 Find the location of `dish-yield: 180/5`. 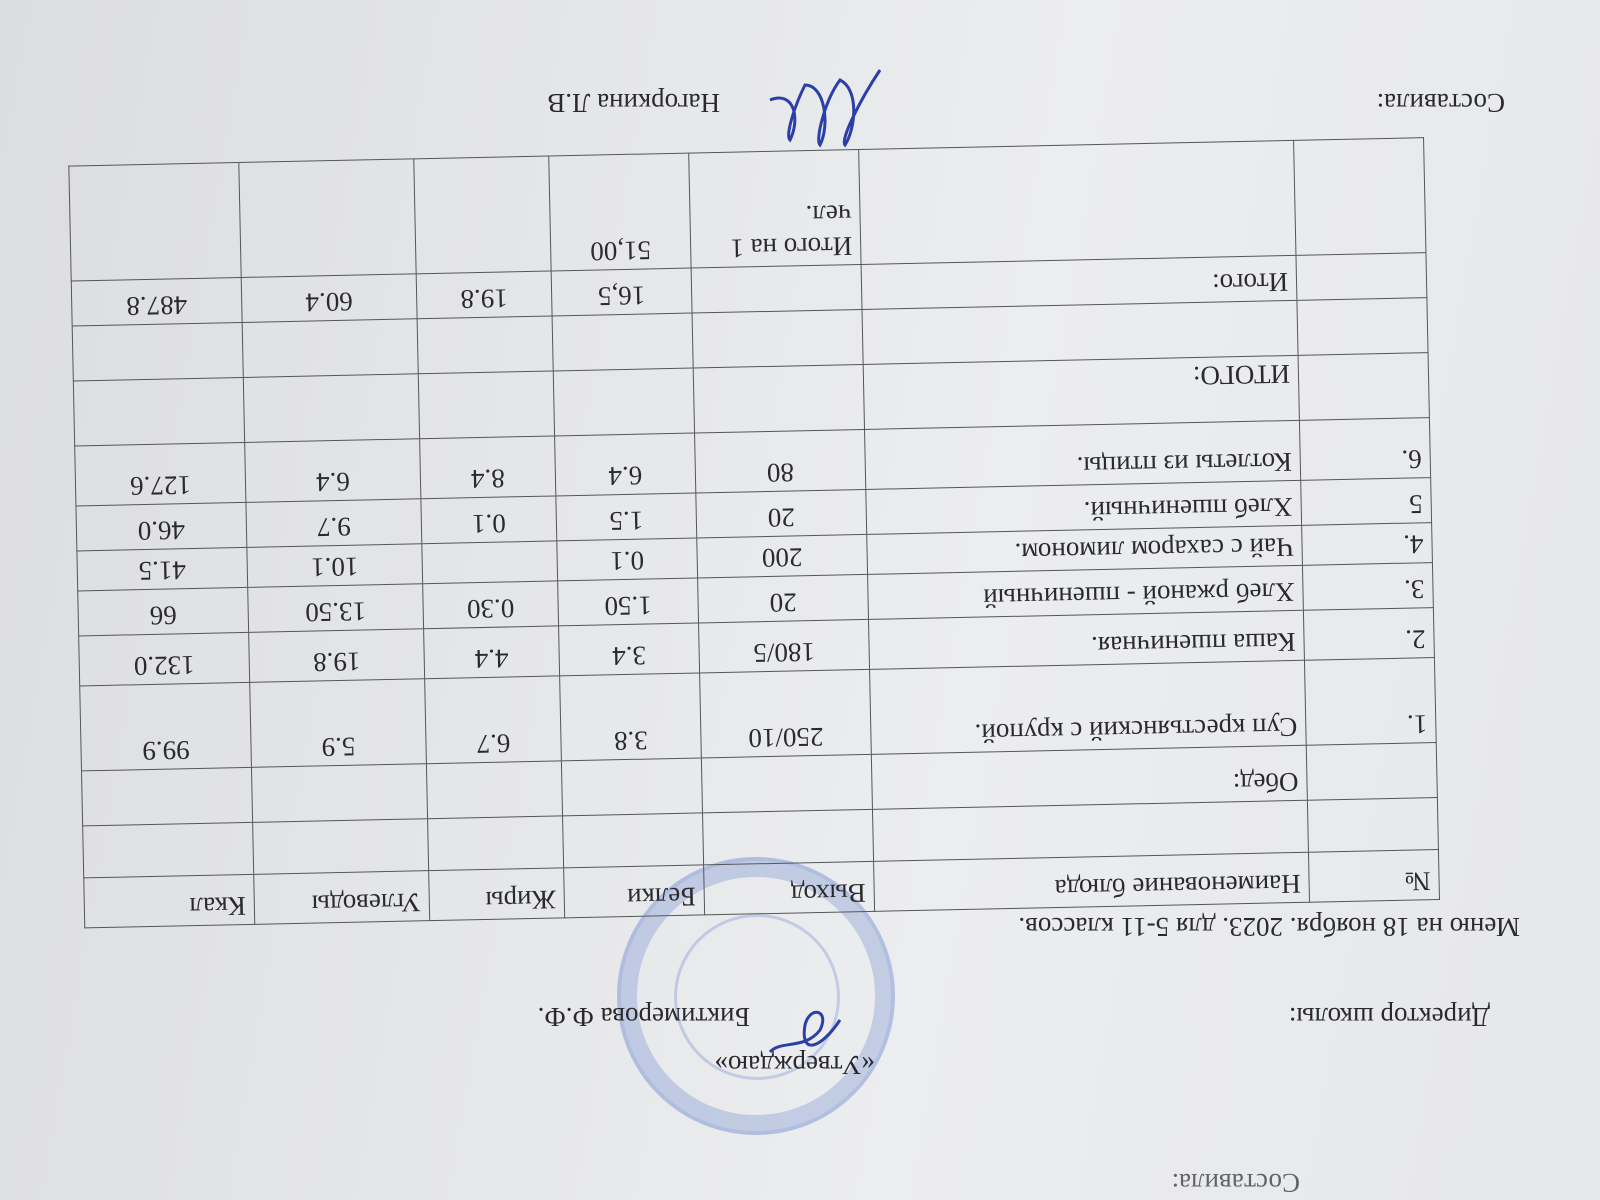

dish-yield: 180/5 is located at coordinates (784, 646).